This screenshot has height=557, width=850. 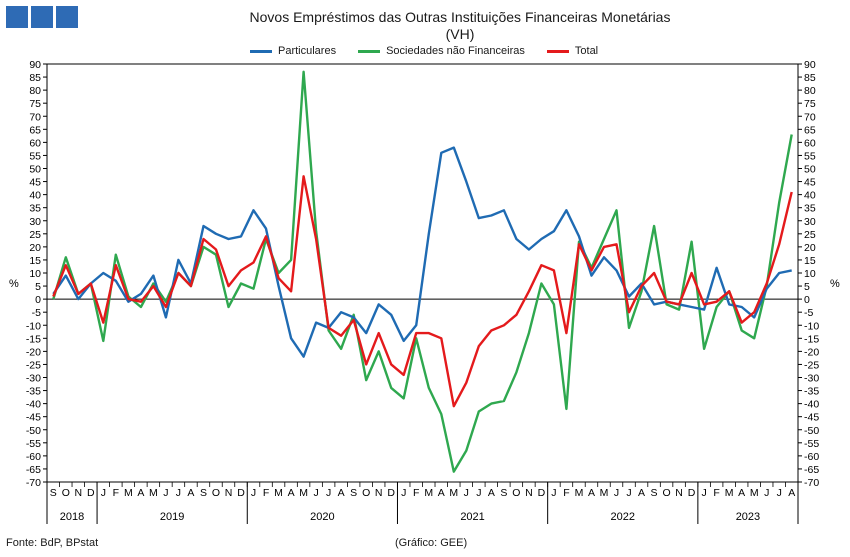 I want to click on y-tick-label-left: 20, so click(x=35, y=248).